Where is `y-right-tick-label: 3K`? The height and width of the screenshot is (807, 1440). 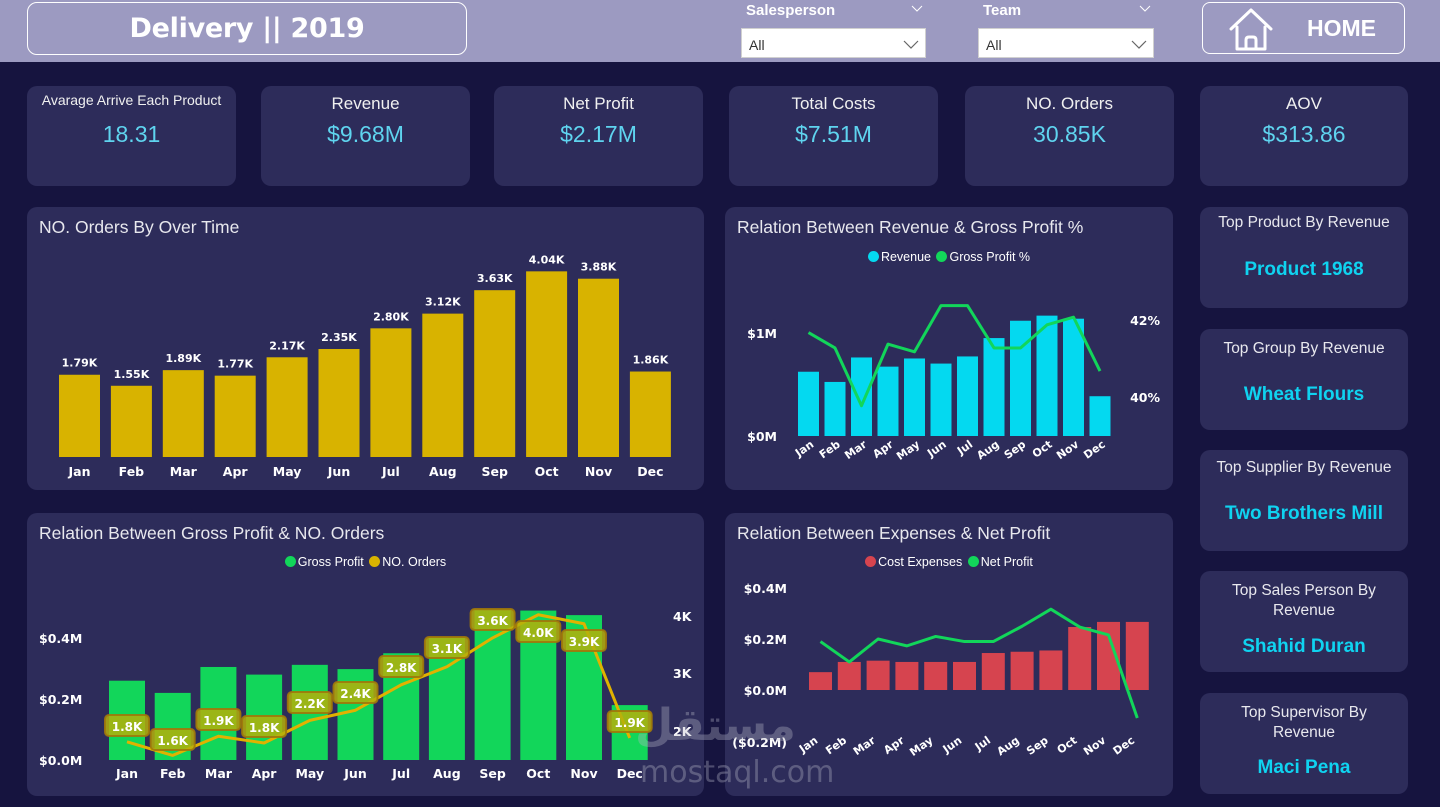
y-right-tick-label: 3K is located at coordinates (683, 673).